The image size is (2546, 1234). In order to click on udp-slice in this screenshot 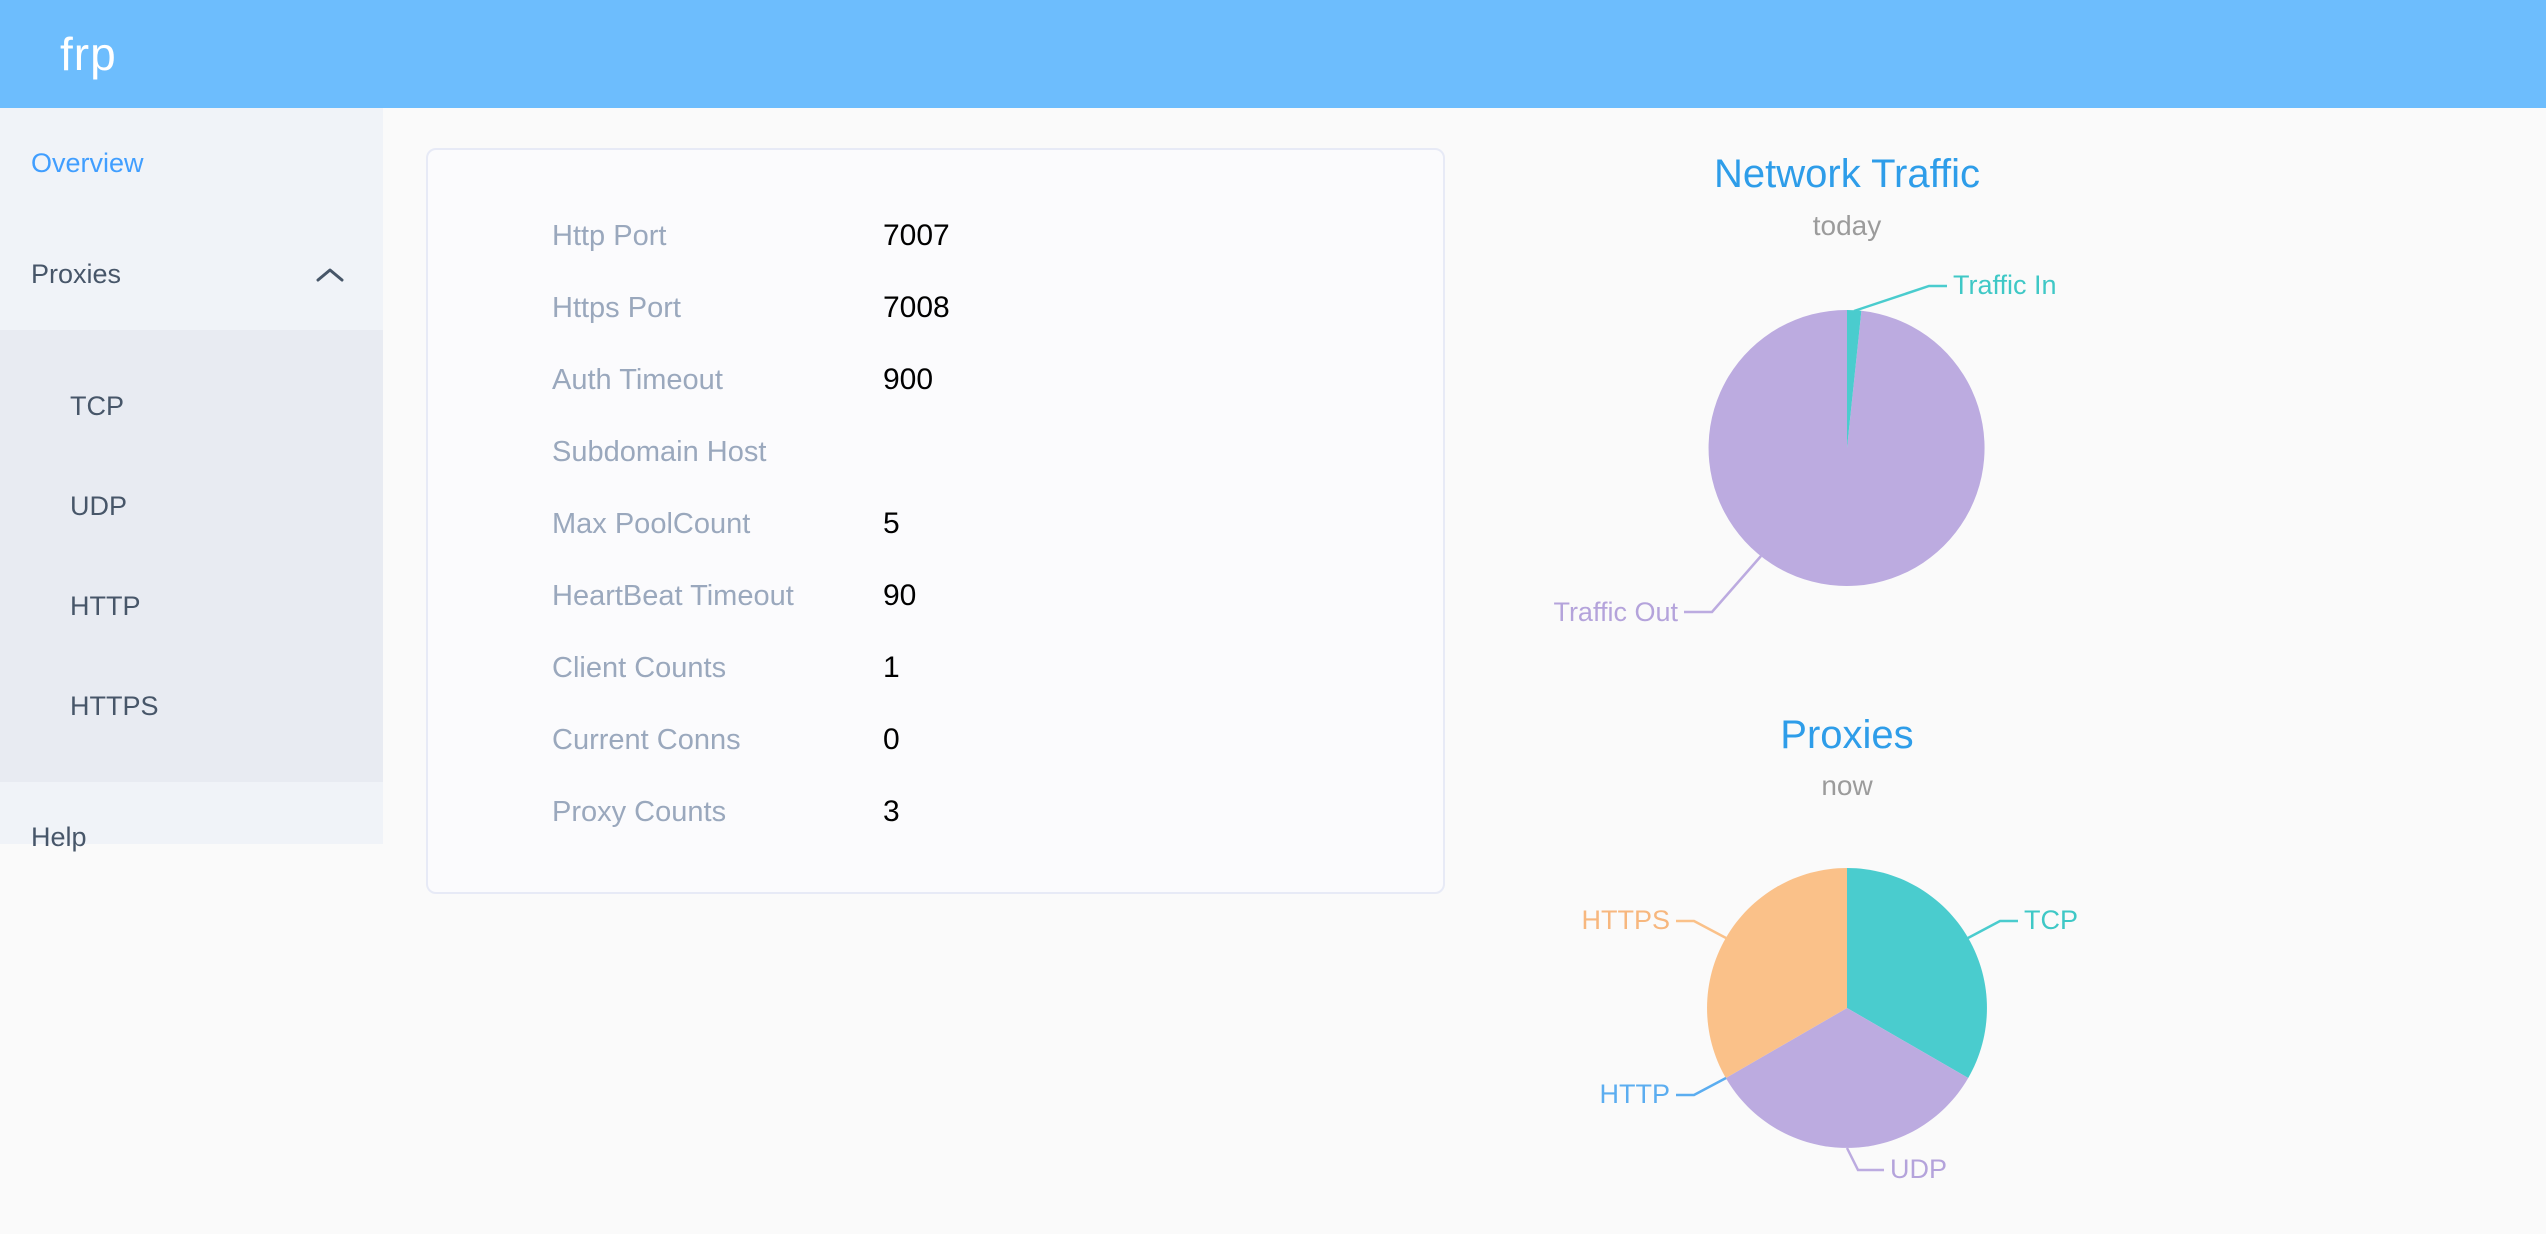, I will do `click(1847, 1078)`.